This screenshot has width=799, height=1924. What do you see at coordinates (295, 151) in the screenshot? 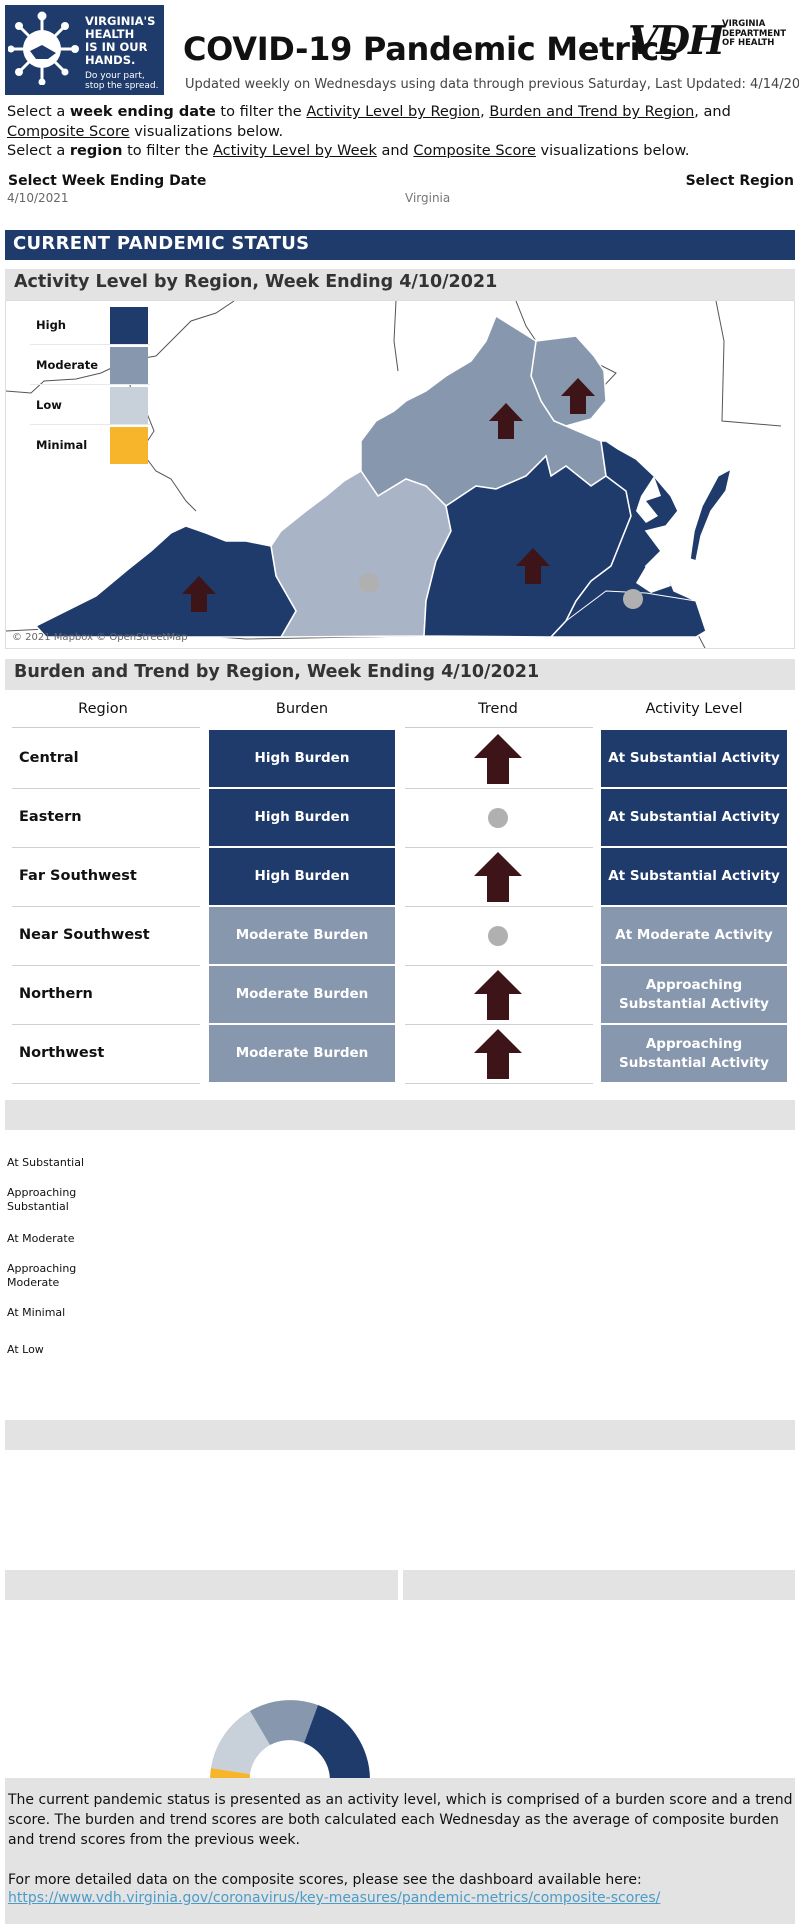
I see `activity-by-week-link: Activity Level by Week` at bounding box center [295, 151].